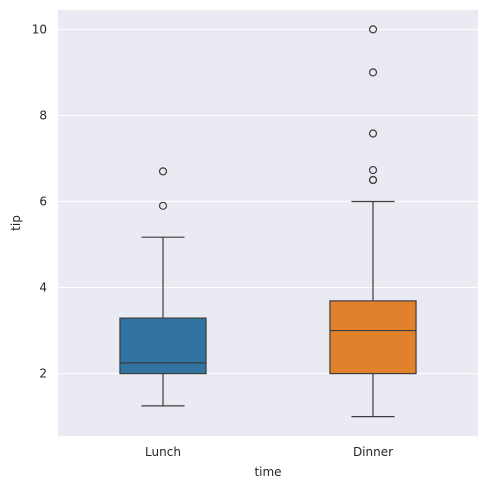 This screenshot has width=489, height=489. I want to click on y-tick-label: 4, so click(43, 288).